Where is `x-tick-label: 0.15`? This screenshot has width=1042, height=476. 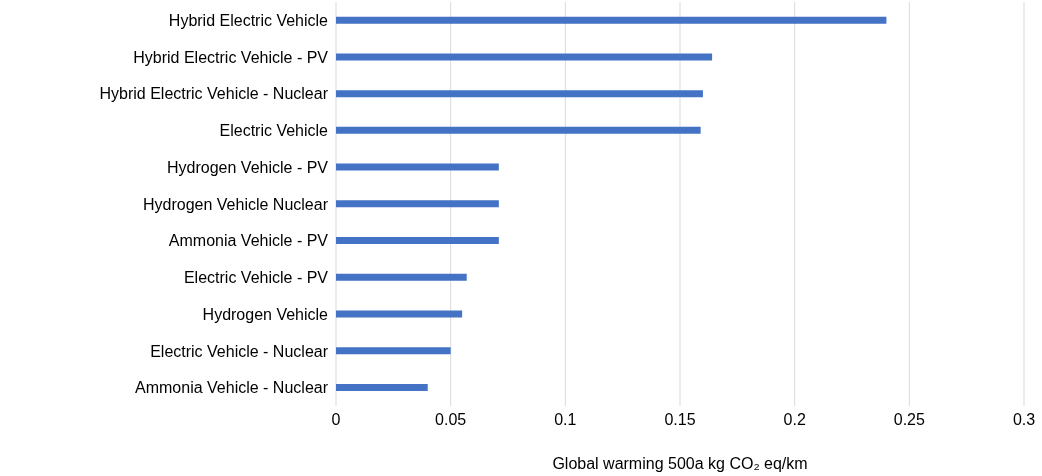
x-tick-label: 0.15 is located at coordinates (680, 420).